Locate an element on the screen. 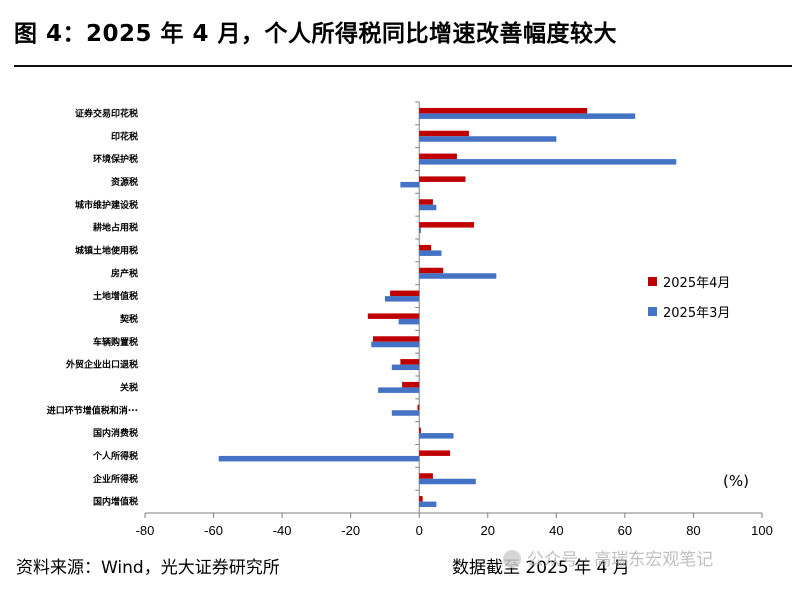 The image size is (804, 590). category-label: 证券交易印花税 is located at coordinates (106, 113).